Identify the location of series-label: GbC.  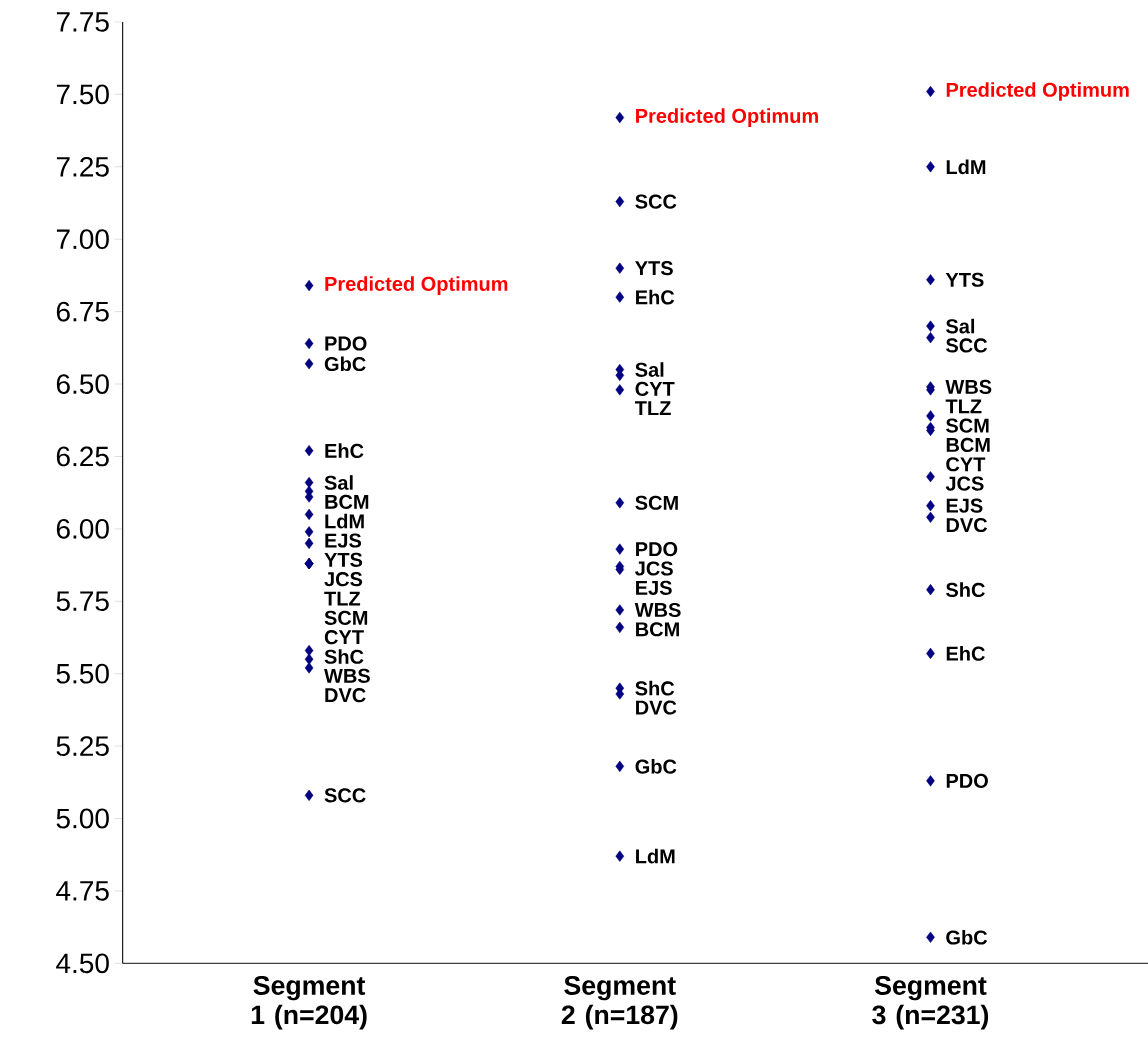
(345, 363).